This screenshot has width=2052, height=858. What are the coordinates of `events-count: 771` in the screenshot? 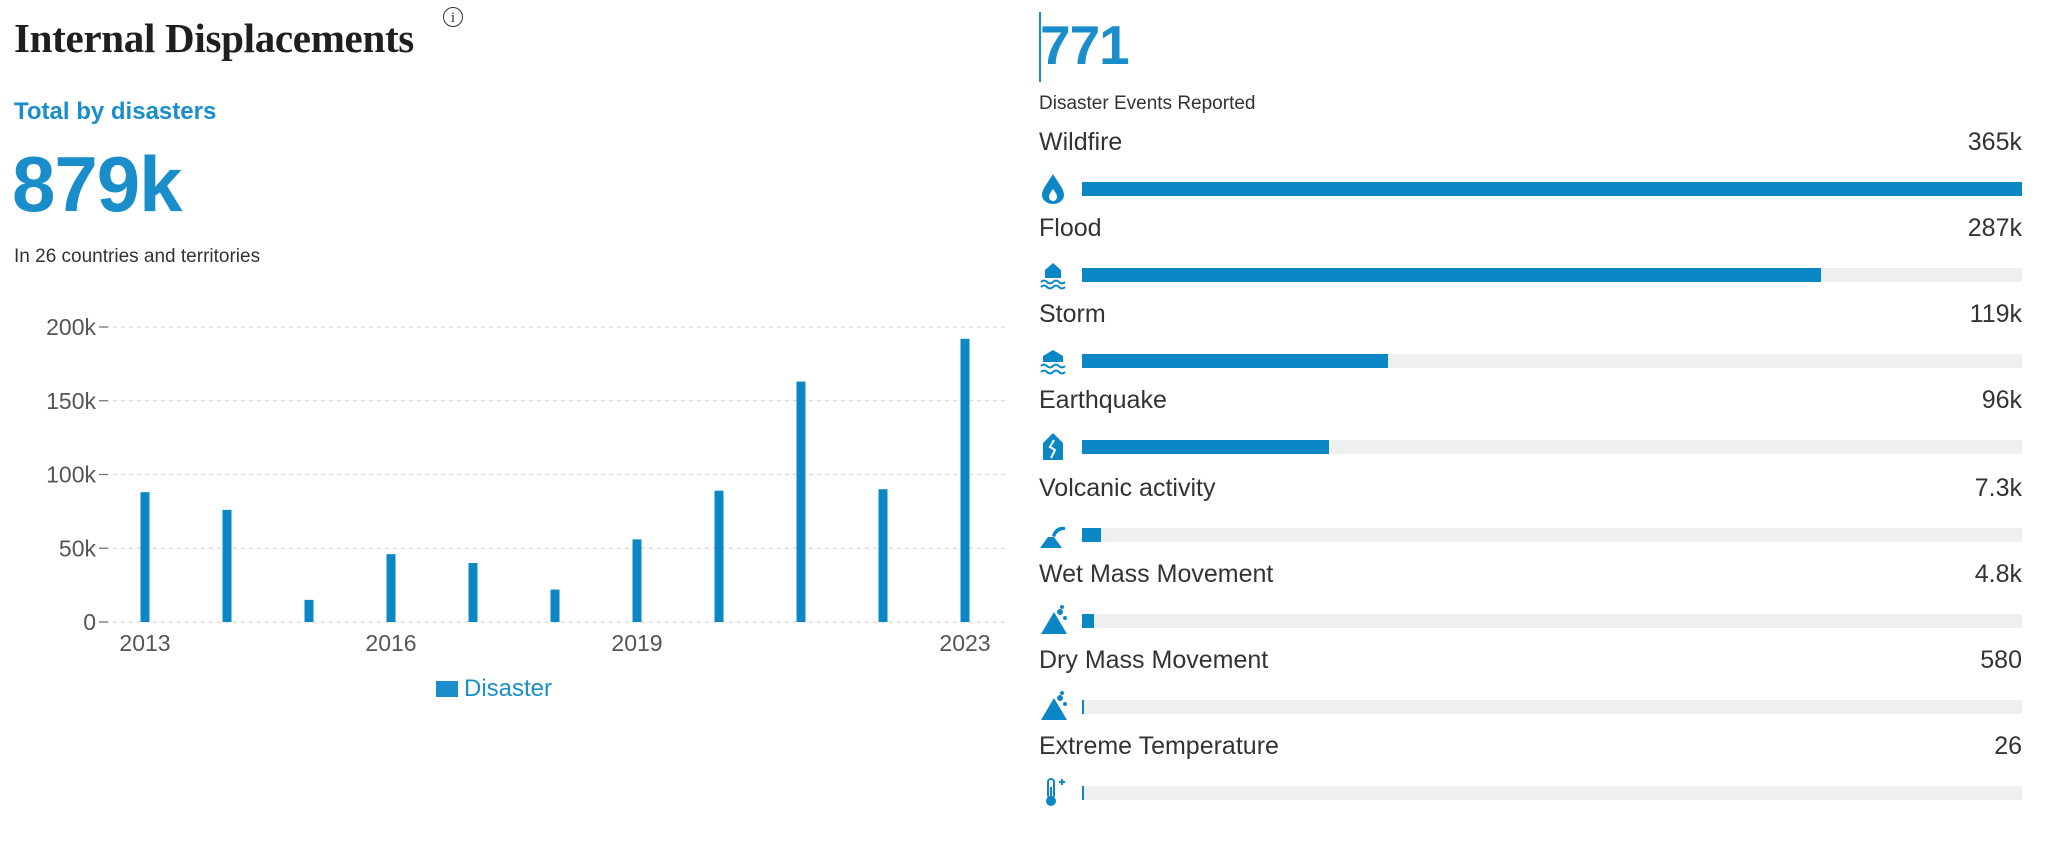 It's located at (1085, 45).